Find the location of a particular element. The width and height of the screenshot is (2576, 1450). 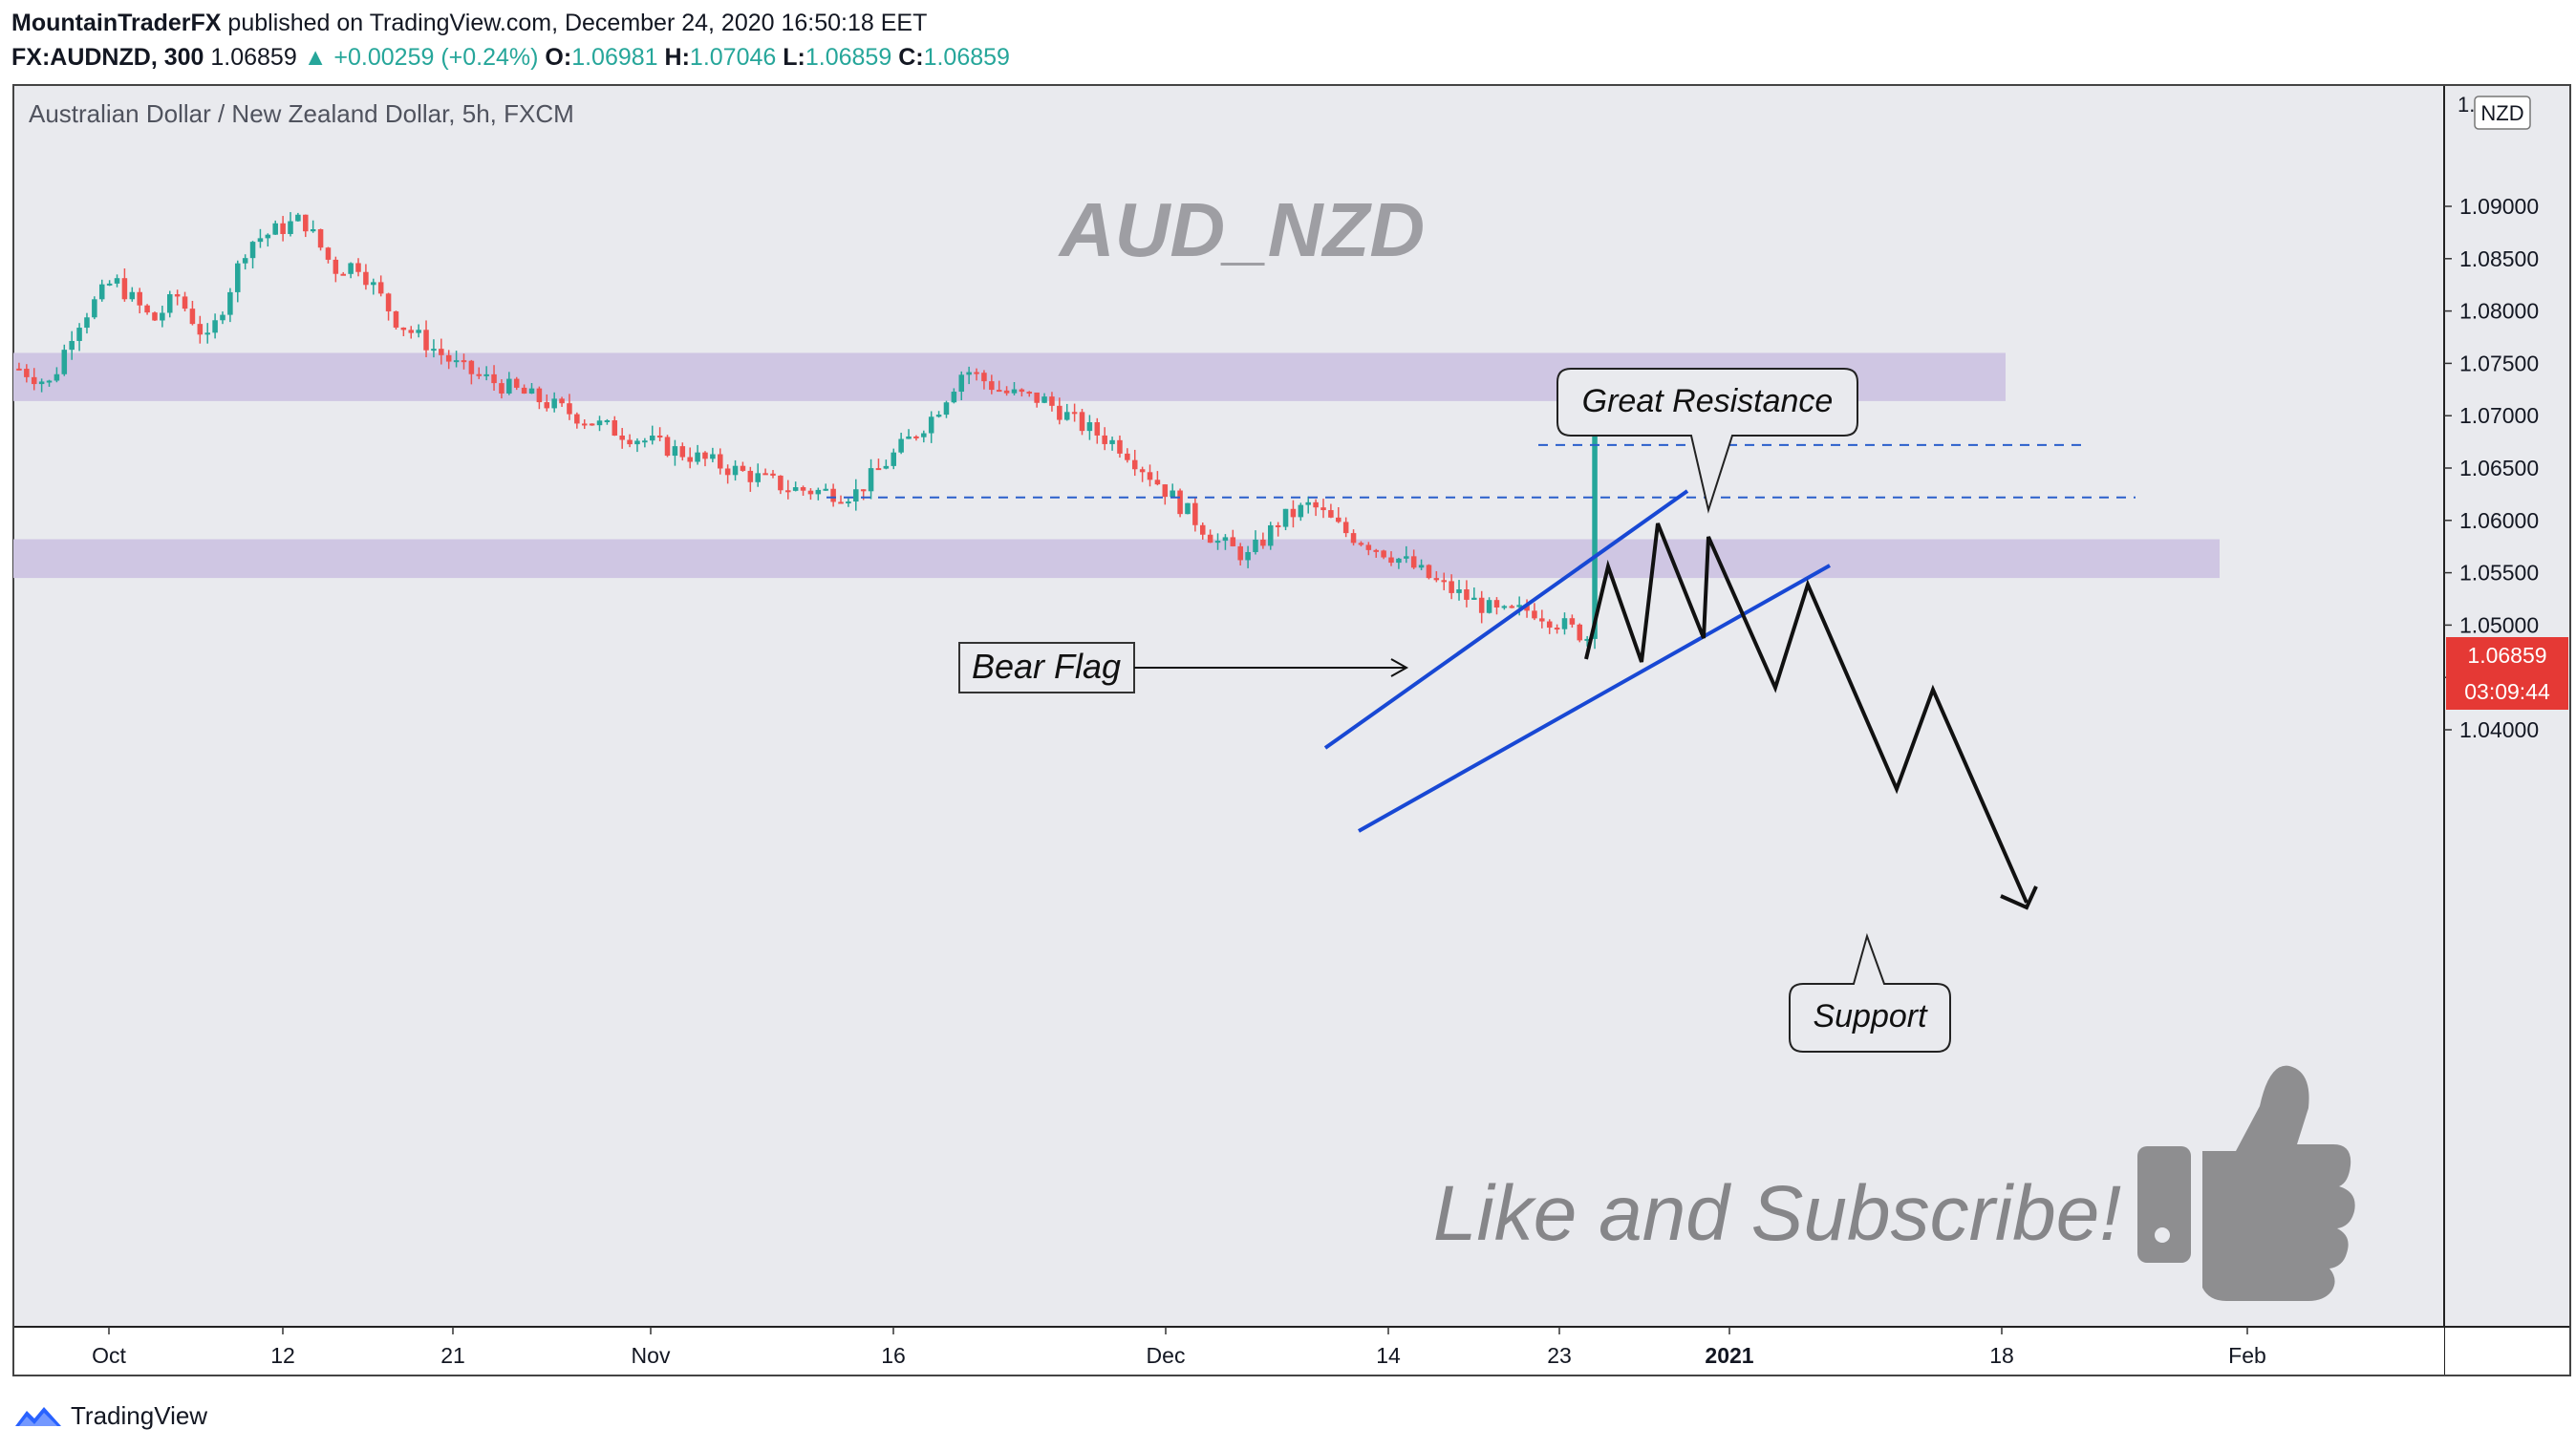

tradingview-brand: TradingView is located at coordinates (110, 1416).